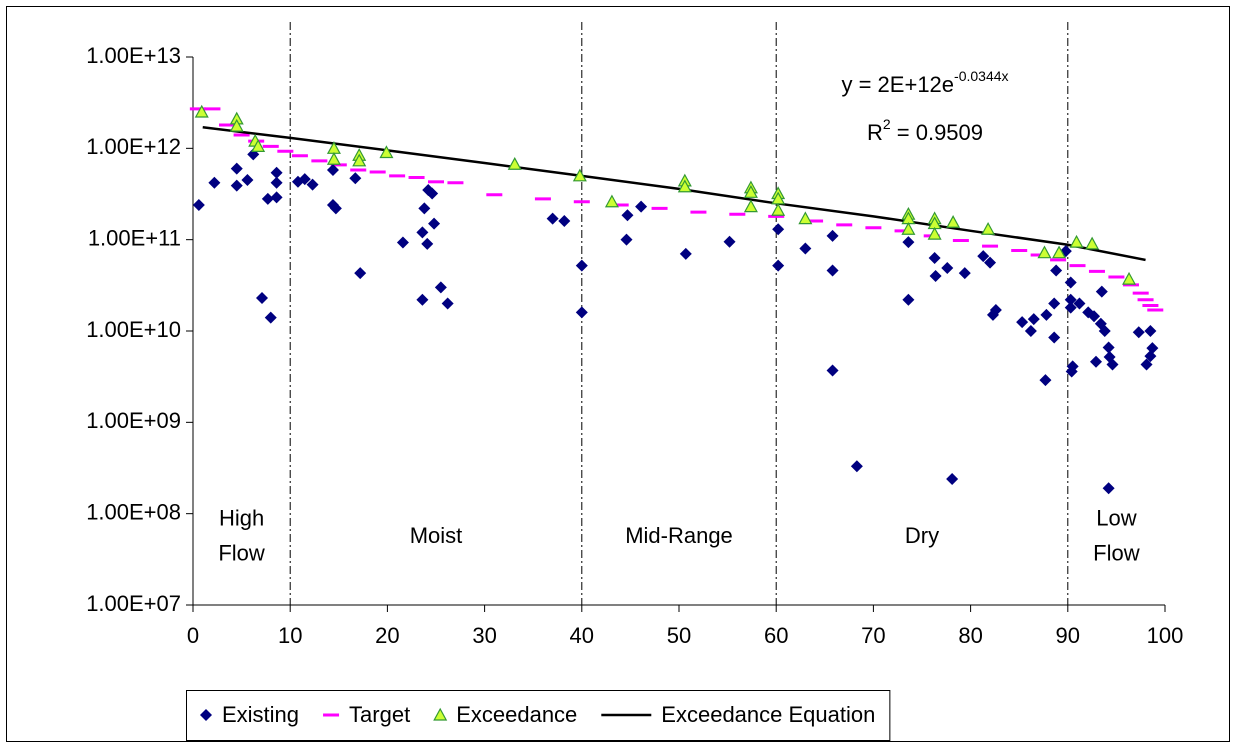 The width and height of the screenshot is (1236, 754). Describe the element at coordinates (133, 146) in the screenshot. I see `y-tick-label: 1.00E+12` at that location.